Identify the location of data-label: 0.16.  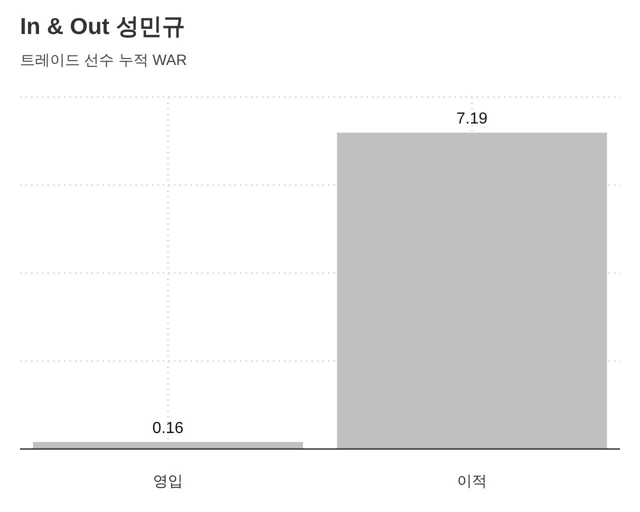
(168, 428).